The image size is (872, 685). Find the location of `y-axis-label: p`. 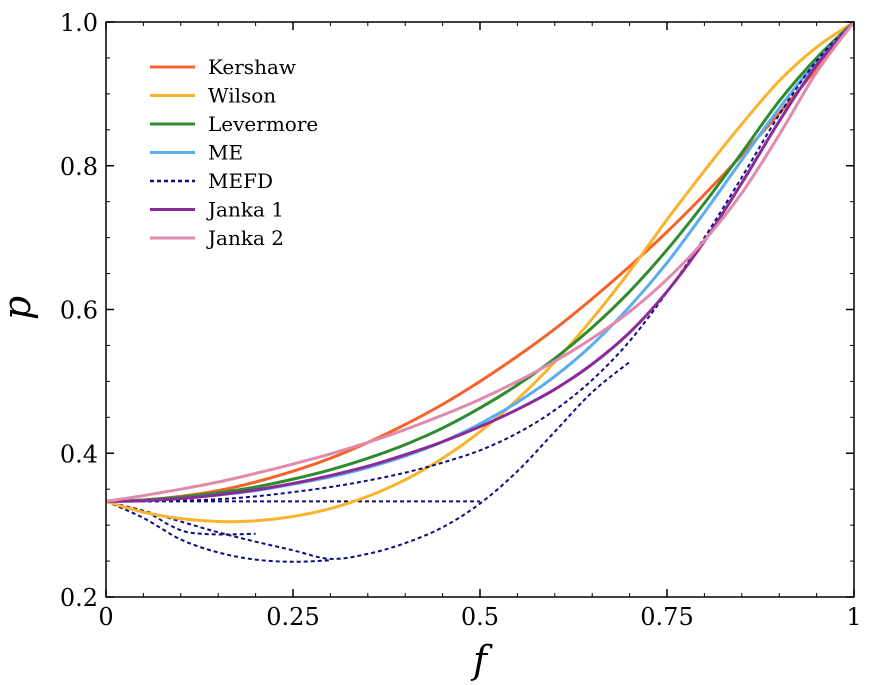

y-axis-label: p is located at coordinates (19, 308).